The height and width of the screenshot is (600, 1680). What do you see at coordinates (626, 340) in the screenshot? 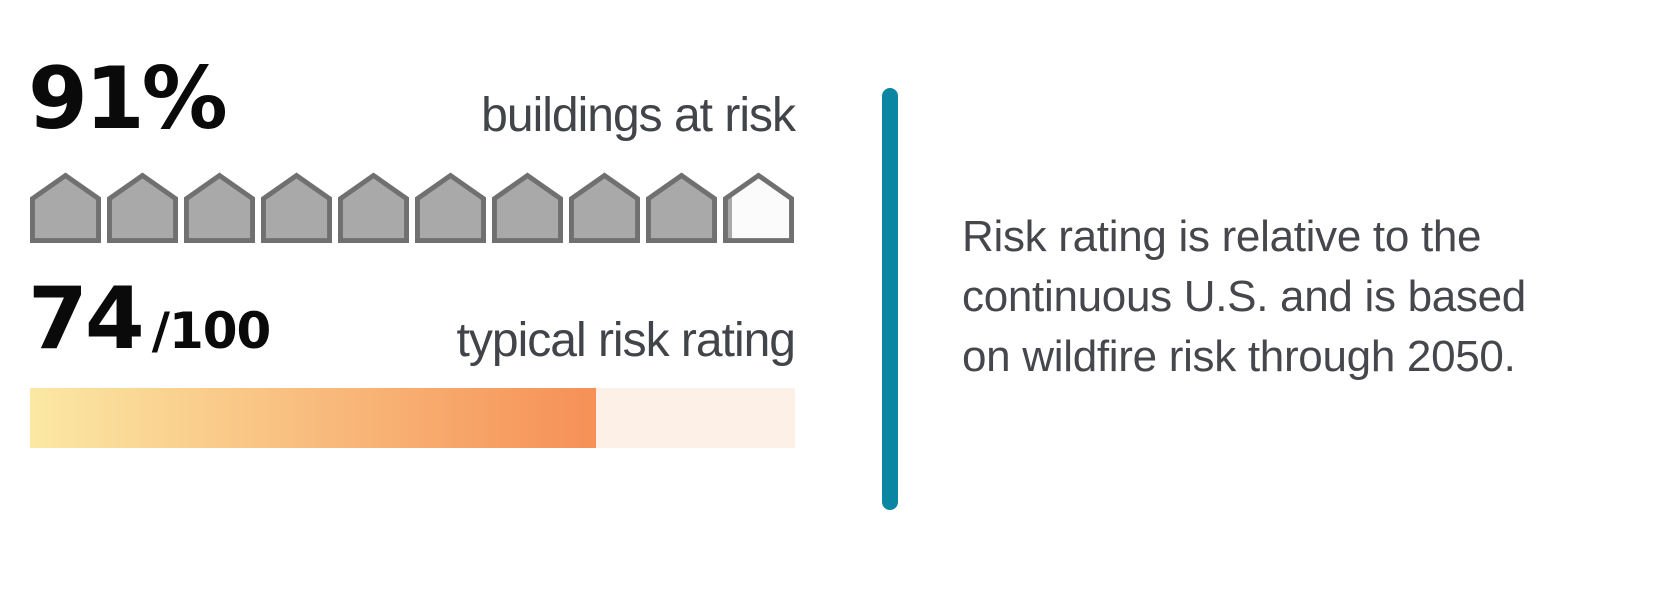
I see `typical-risk-rating-label: typical risk rating` at bounding box center [626, 340].